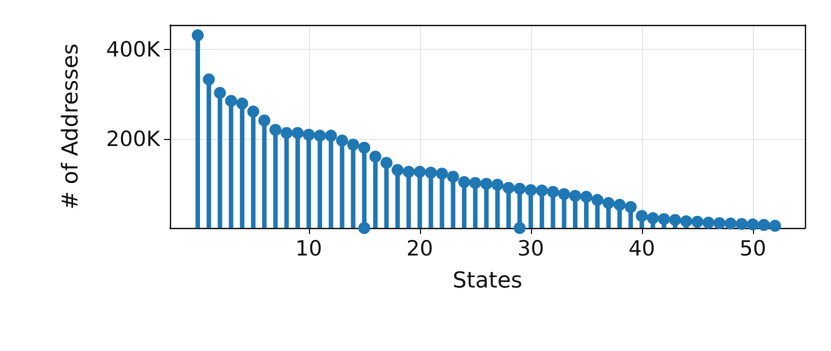  Describe the element at coordinates (420, 248) in the screenshot. I see `x-tick-label: 20` at that location.